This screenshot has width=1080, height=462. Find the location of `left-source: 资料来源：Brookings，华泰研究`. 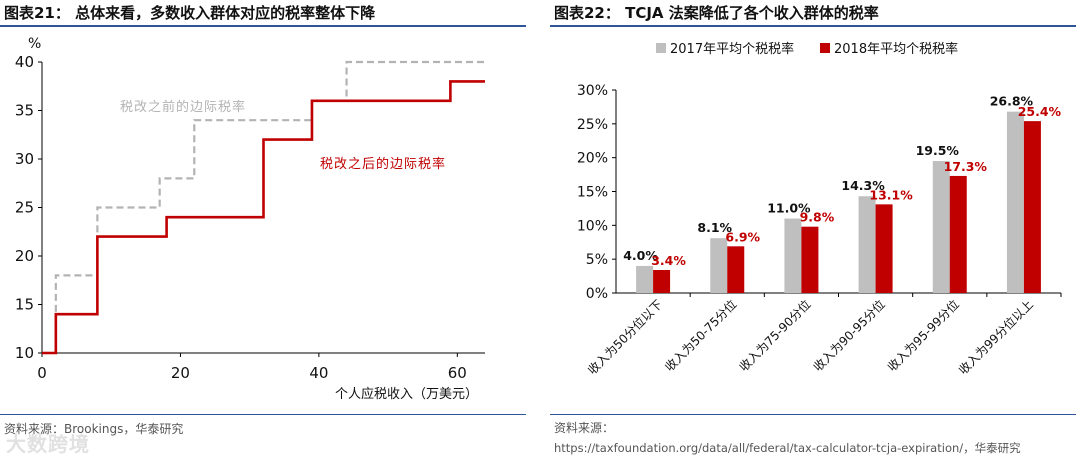

left-source: 资料来源：Brookings，华泰研究 is located at coordinates (94, 429).